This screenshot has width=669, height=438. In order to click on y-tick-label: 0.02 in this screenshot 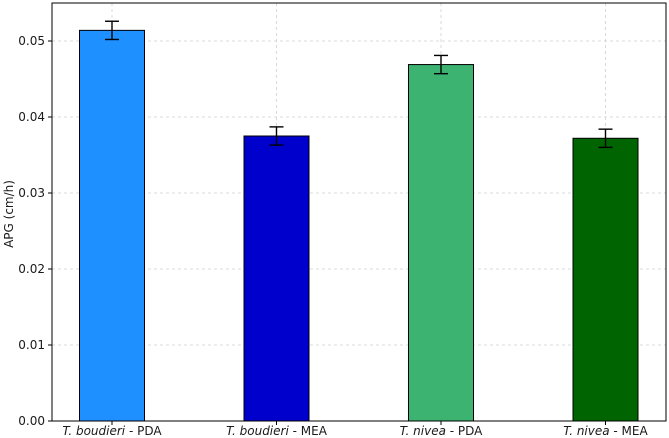, I will do `click(31, 269)`.